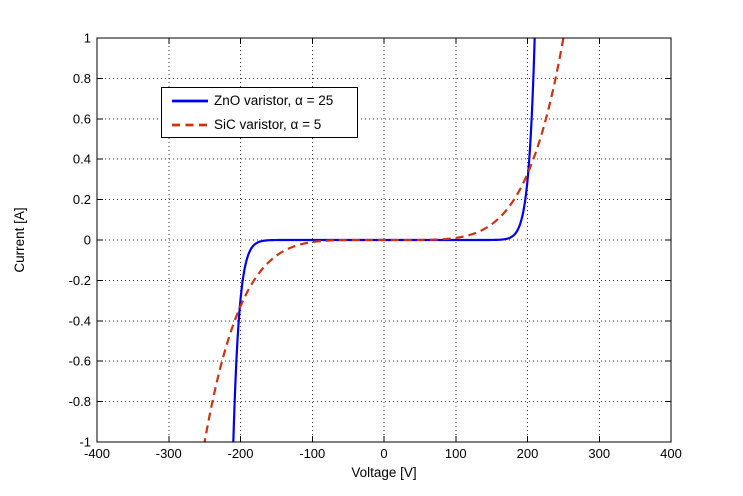 The height and width of the screenshot is (496, 743). Describe the element at coordinates (190, 124) in the screenshot. I see `sic-line-sample-icon` at that location.